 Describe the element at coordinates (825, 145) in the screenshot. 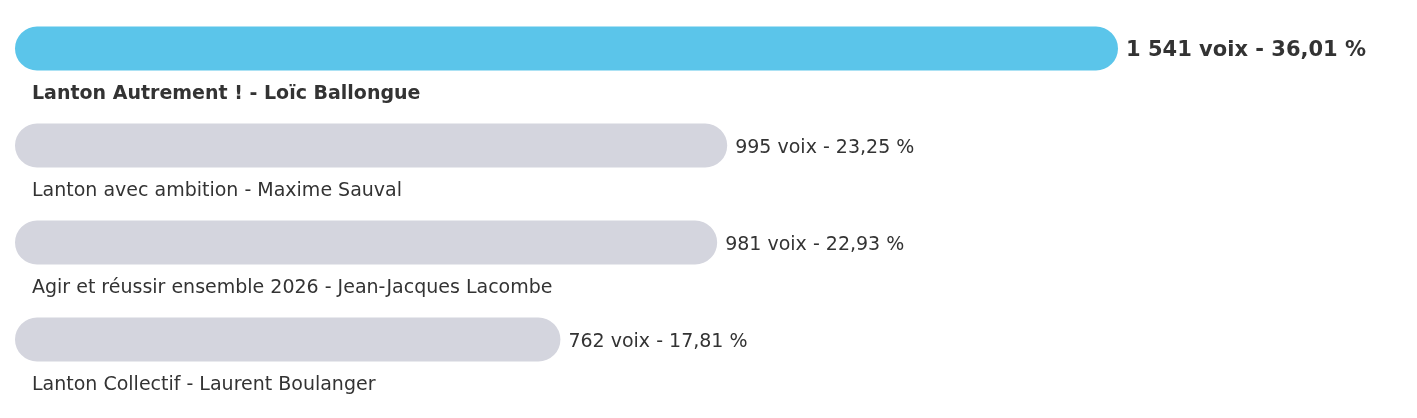

I see `data-label: 995 voix - 23,25 %` at that location.